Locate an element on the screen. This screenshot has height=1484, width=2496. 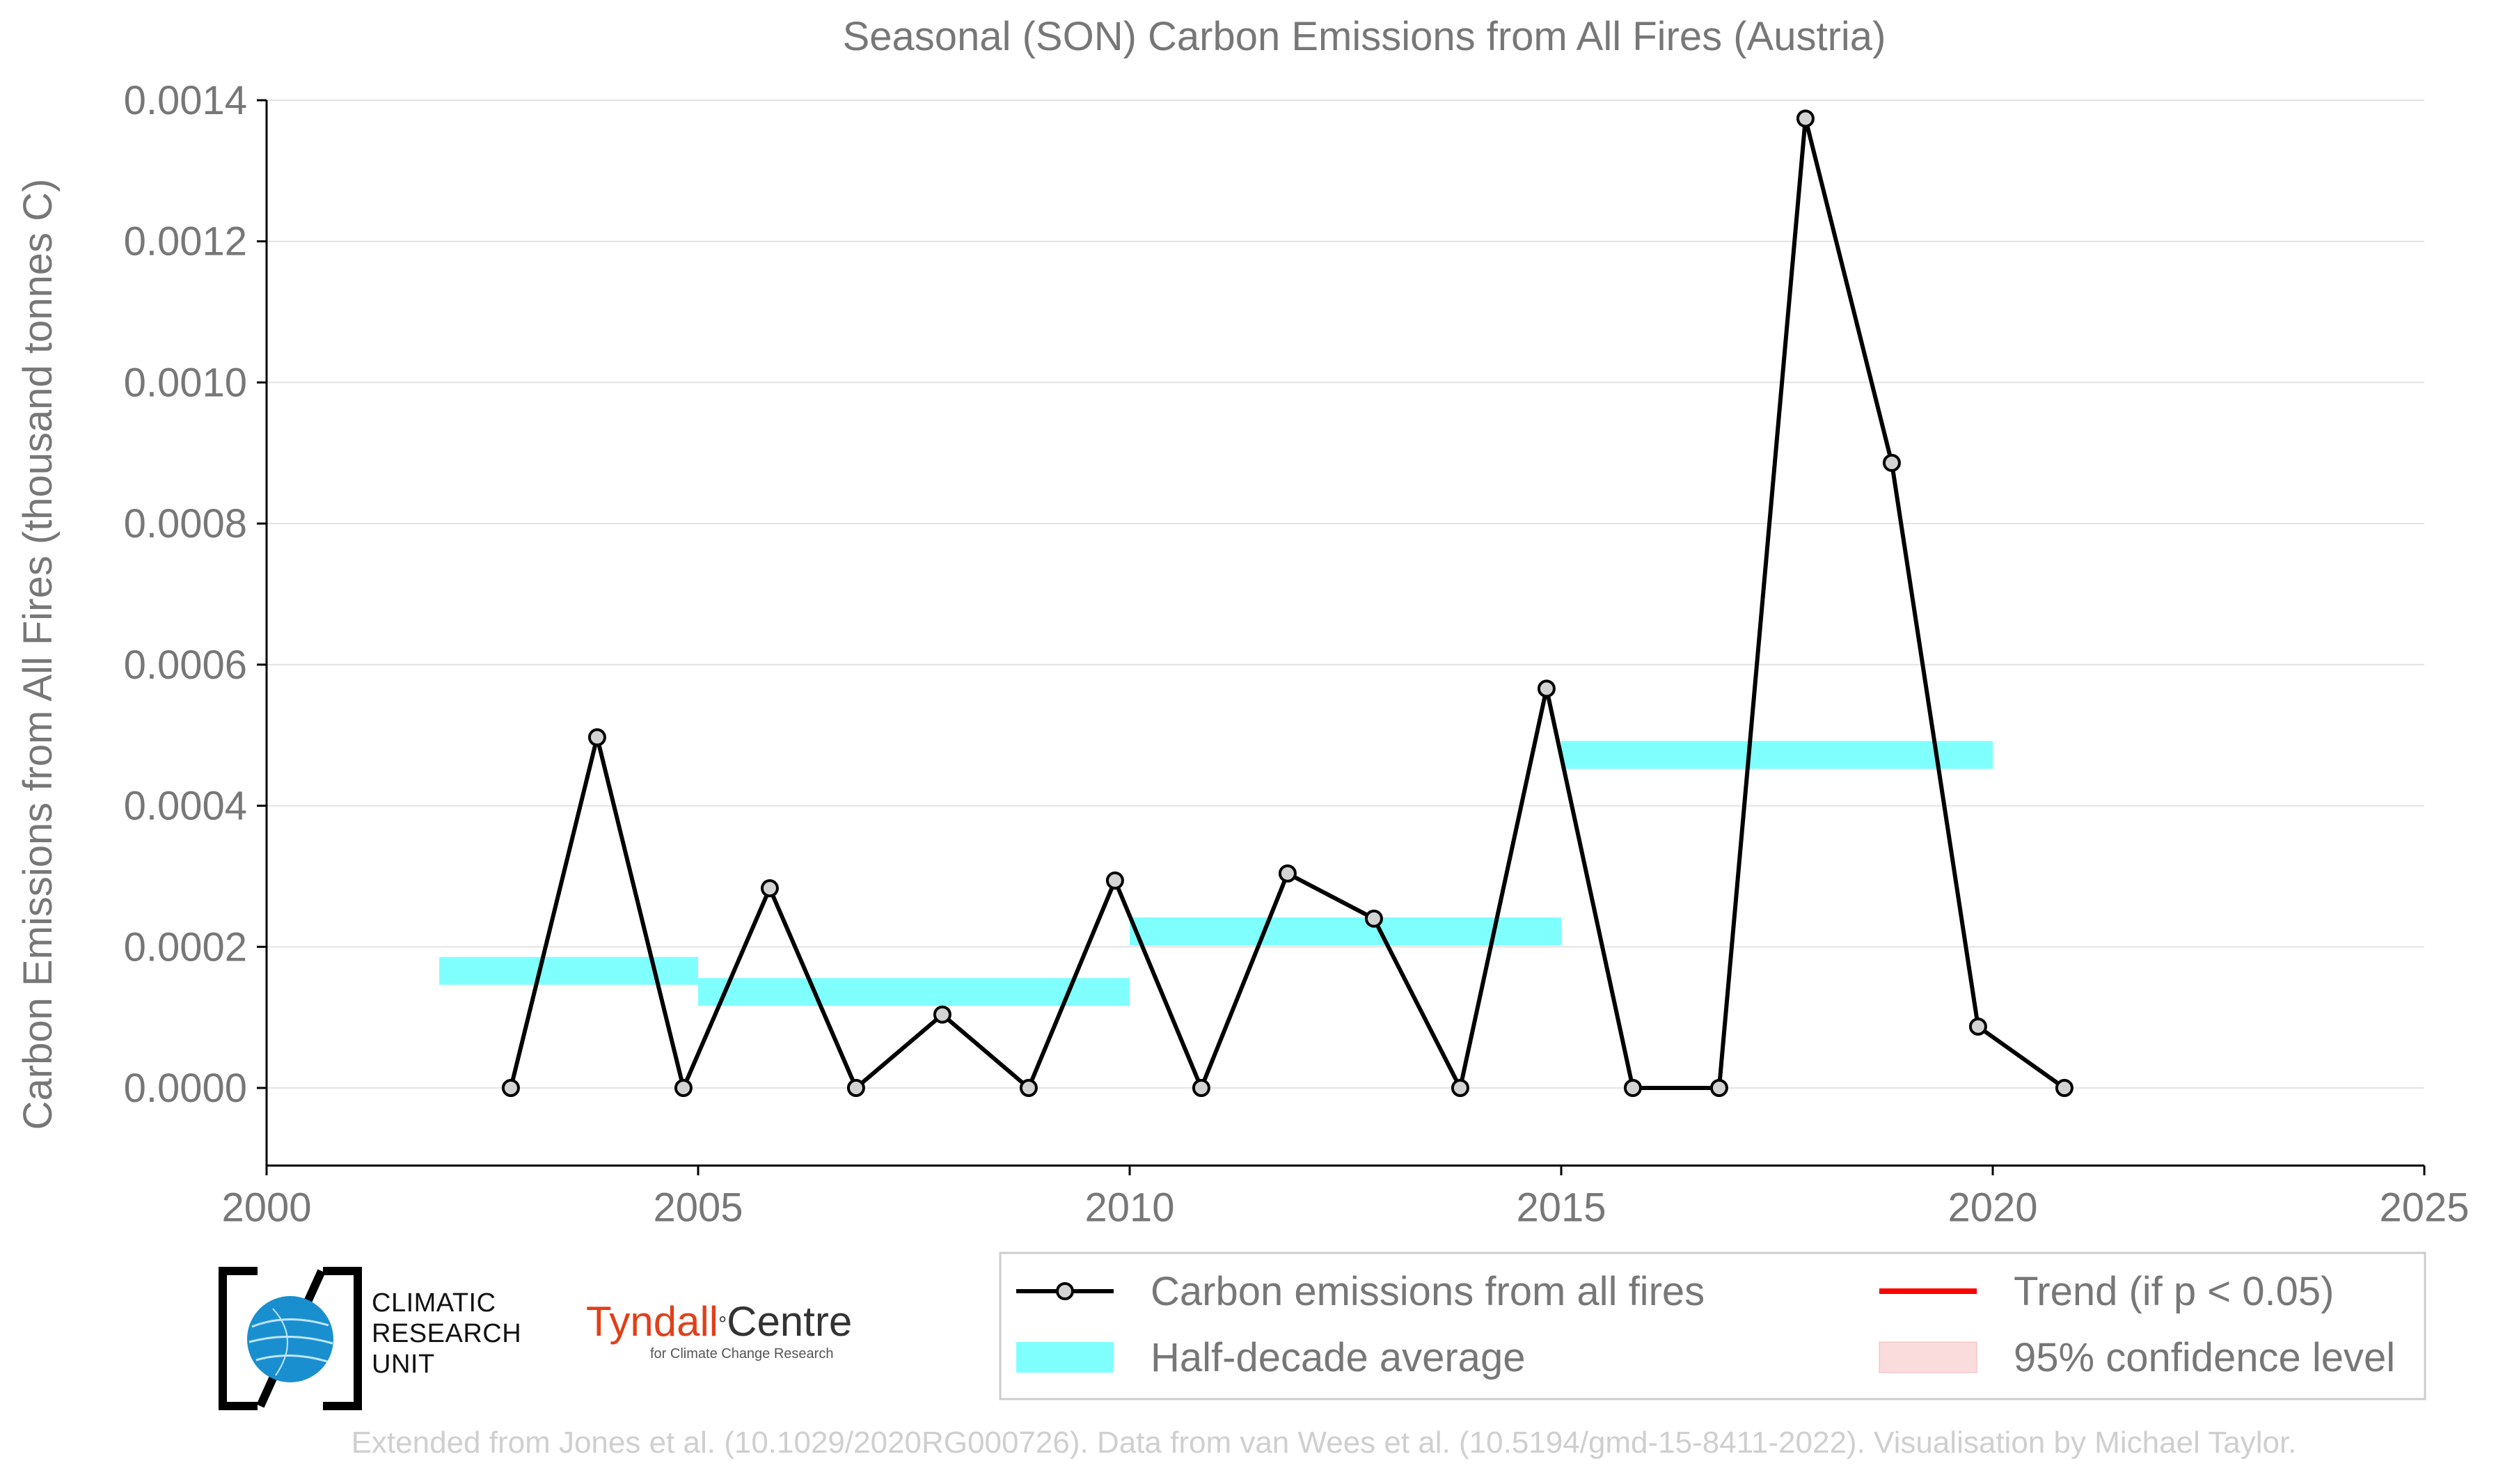
cru-line-1: CLIMATIC is located at coordinates (434, 1303).